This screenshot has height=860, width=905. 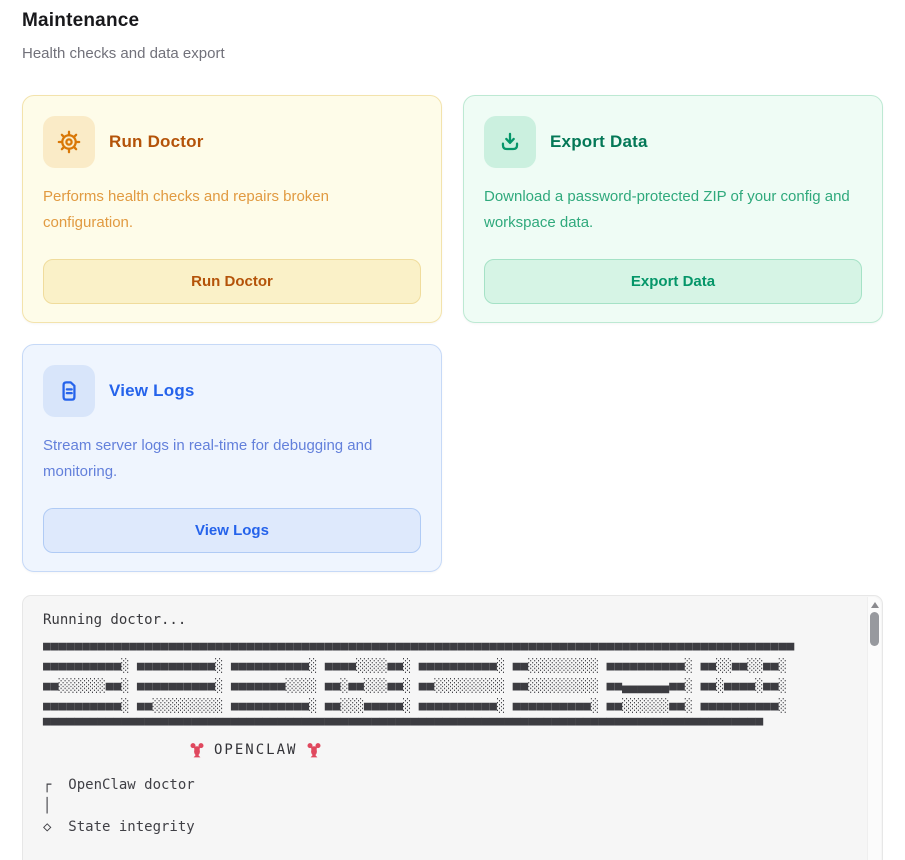 What do you see at coordinates (69, 142) in the screenshot?
I see `gear-icon` at bounding box center [69, 142].